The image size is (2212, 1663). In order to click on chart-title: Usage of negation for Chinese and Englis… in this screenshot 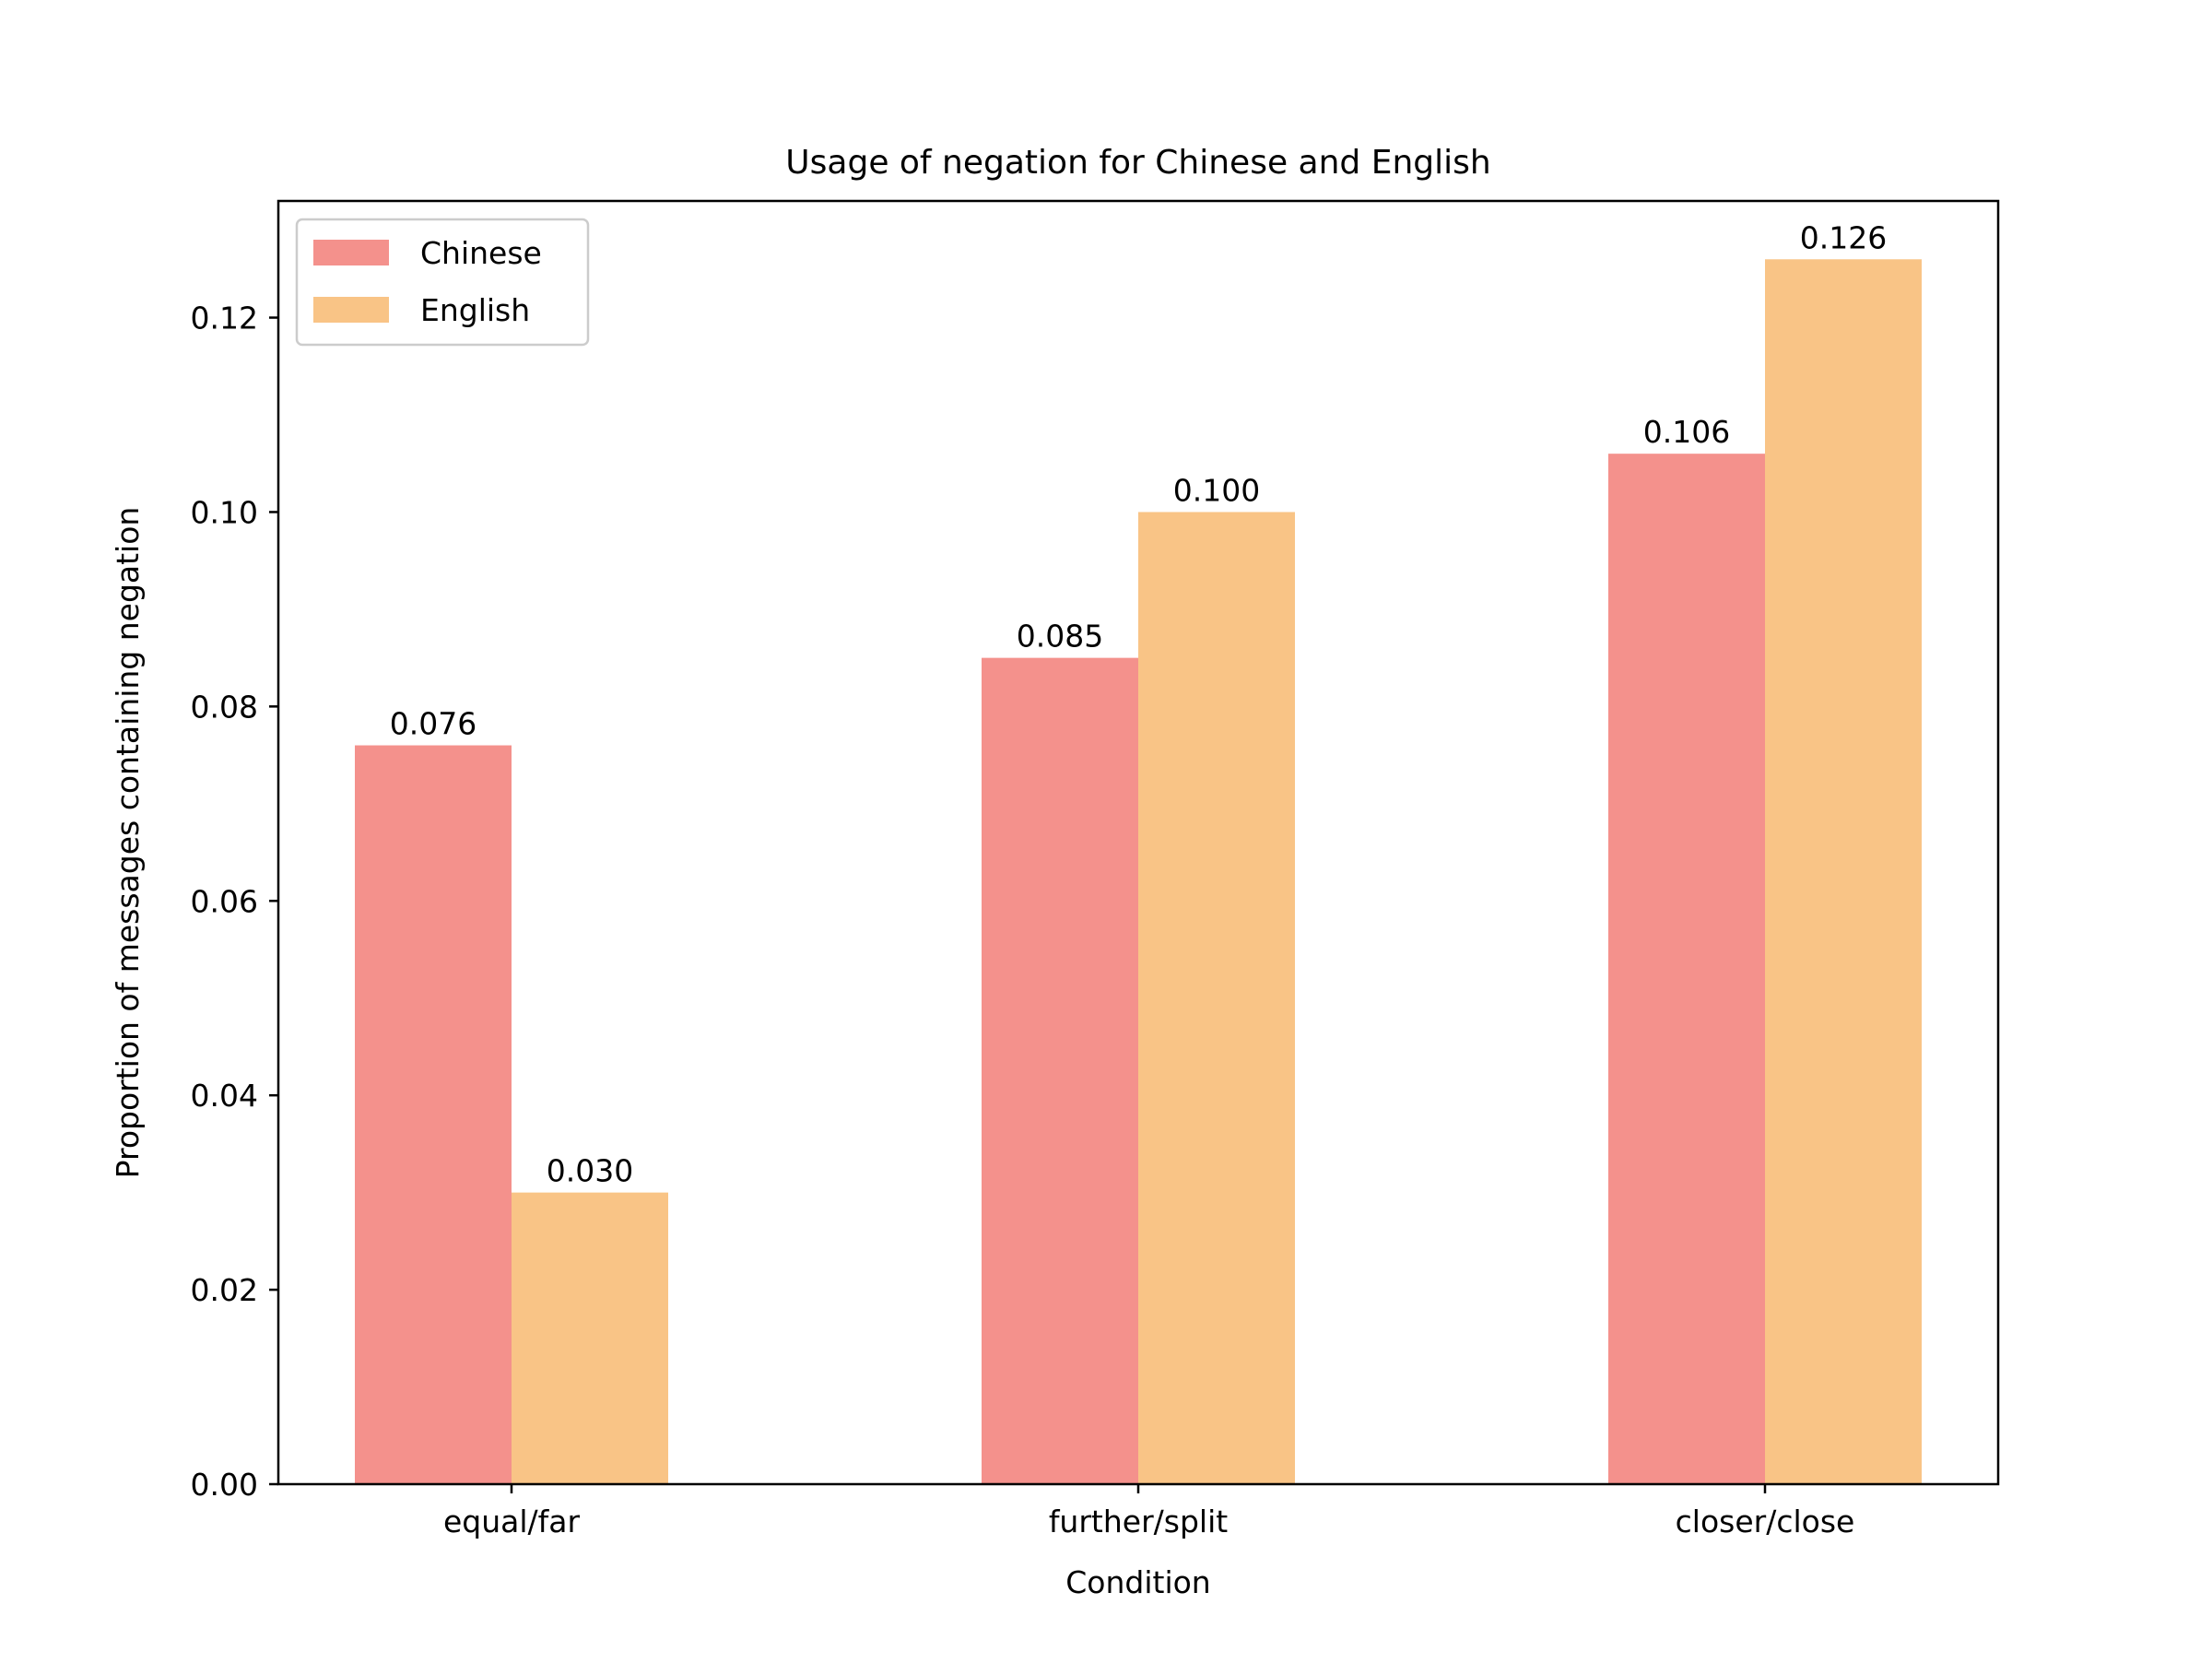, I will do `click(1137, 163)`.